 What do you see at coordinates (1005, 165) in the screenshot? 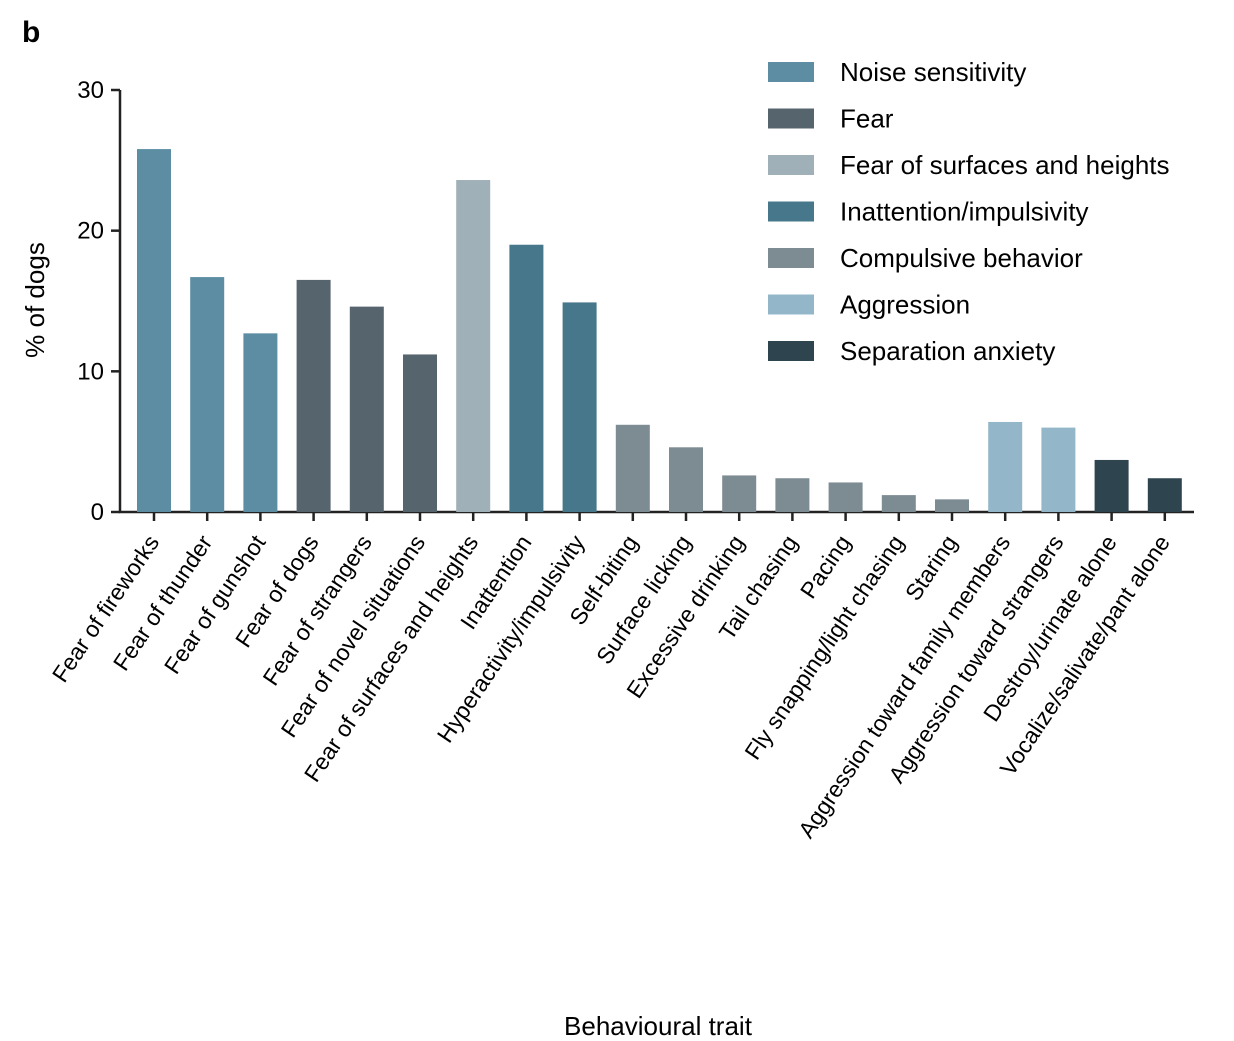
I see `legend-label: Fear of surfaces and heights` at bounding box center [1005, 165].